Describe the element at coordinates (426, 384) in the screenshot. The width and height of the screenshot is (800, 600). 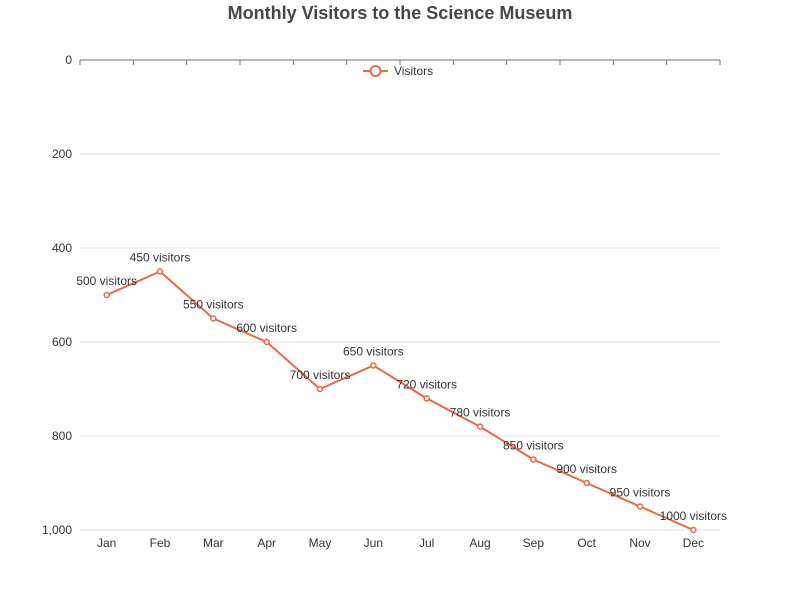
I see `data-label: 720 visitors` at that location.